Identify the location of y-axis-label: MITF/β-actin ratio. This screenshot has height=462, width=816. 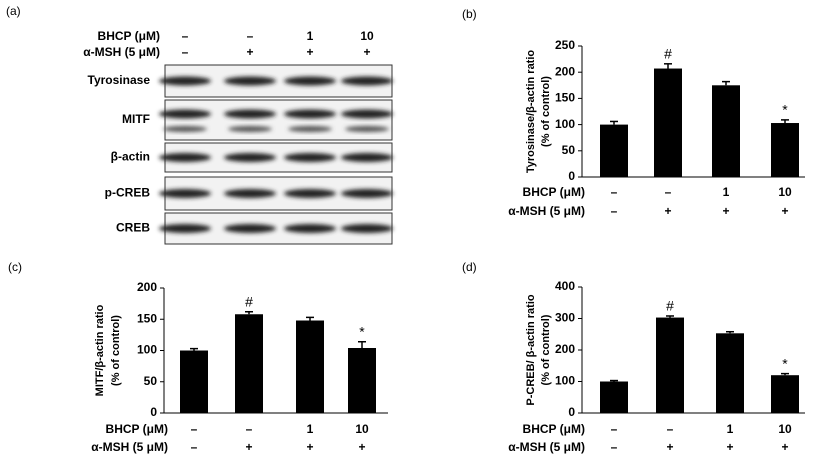
(100, 350).